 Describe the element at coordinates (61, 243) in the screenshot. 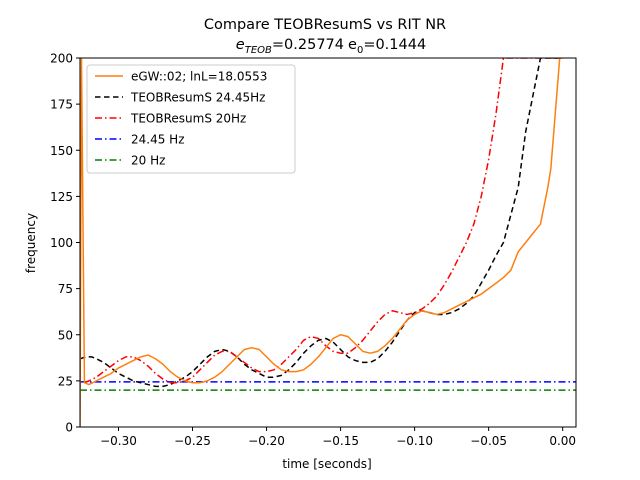

I see `y-tick-label: 100` at that location.